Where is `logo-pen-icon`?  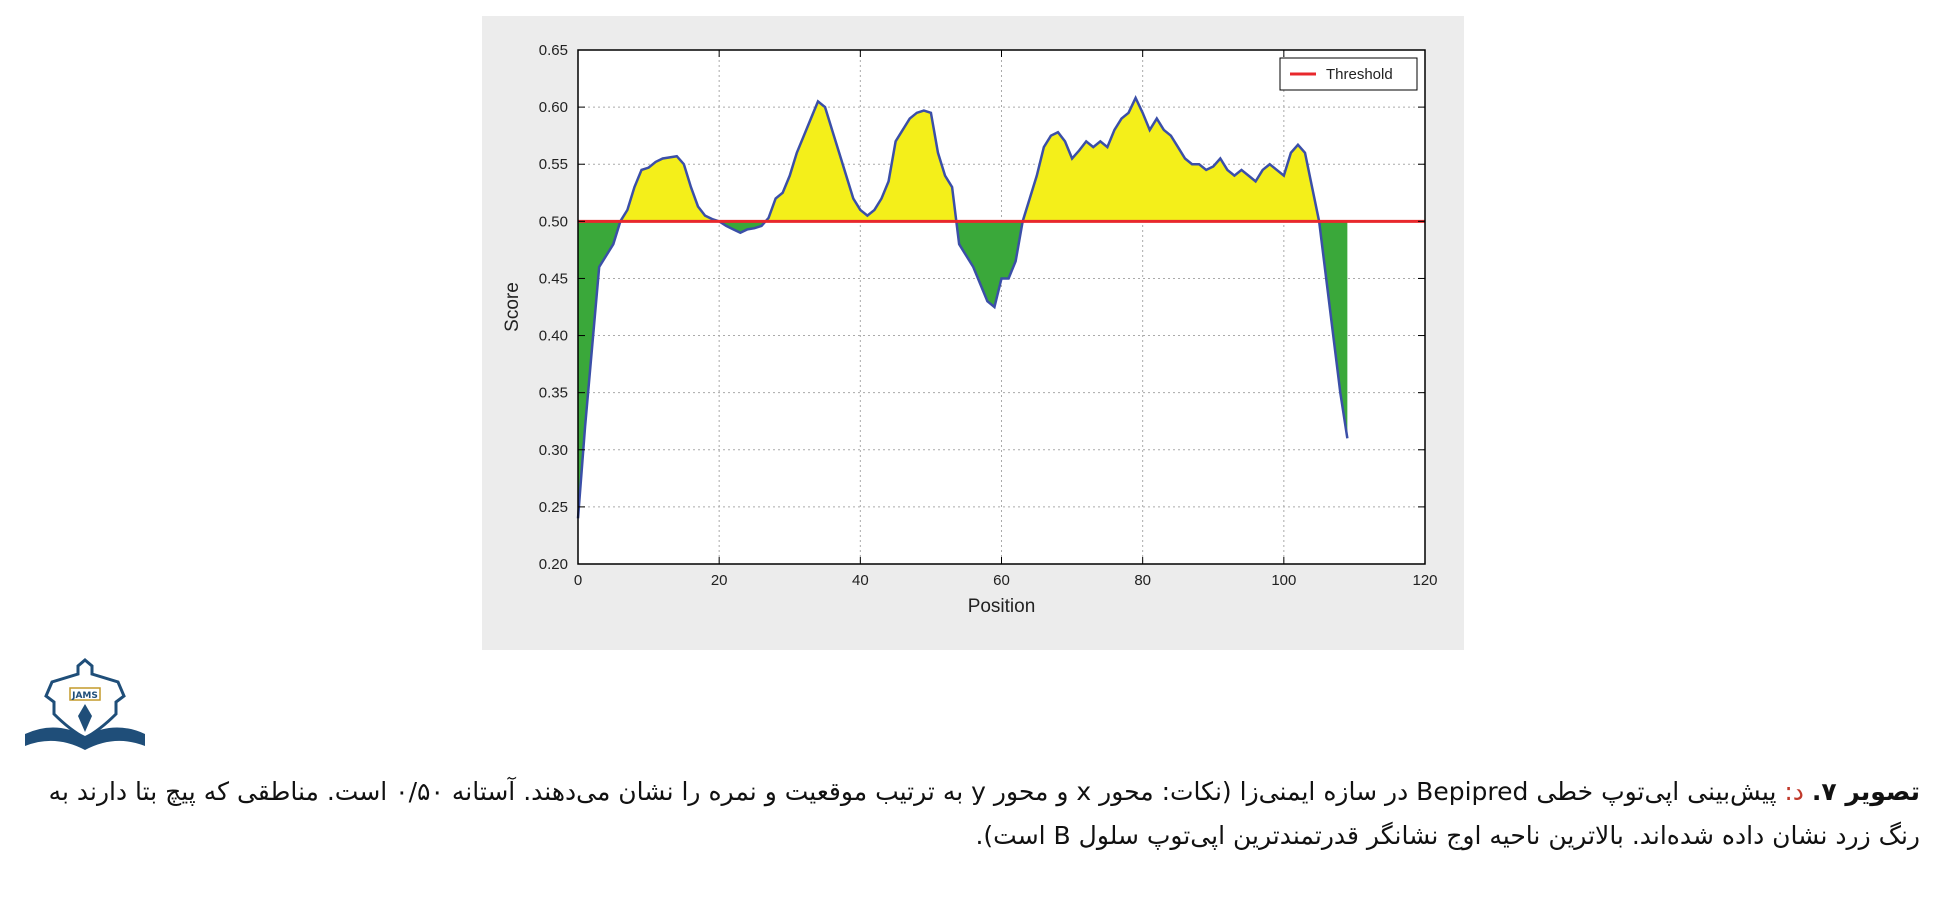 logo-pen-icon is located at coordinates (85, 718).